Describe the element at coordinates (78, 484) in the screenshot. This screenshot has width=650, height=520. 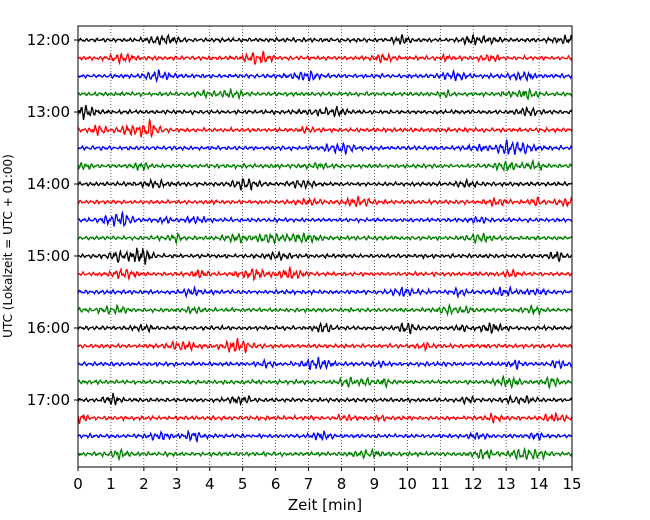
I see `x-tick-label: 0` at that location.